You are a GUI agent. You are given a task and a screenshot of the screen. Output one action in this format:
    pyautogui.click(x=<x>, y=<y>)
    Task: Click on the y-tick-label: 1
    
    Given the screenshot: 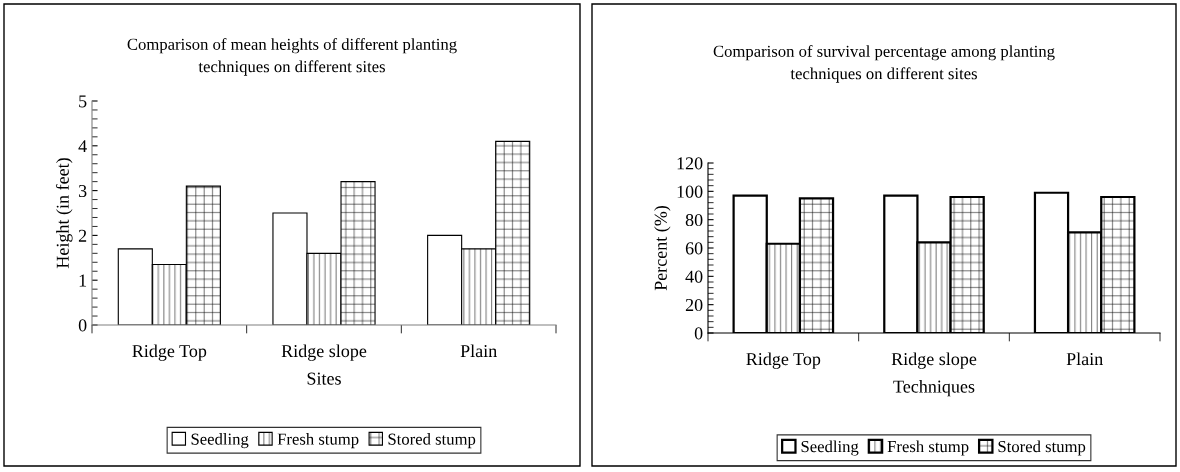 What is the action you would take?
    pyautogui.click(x=83, y=280)
    